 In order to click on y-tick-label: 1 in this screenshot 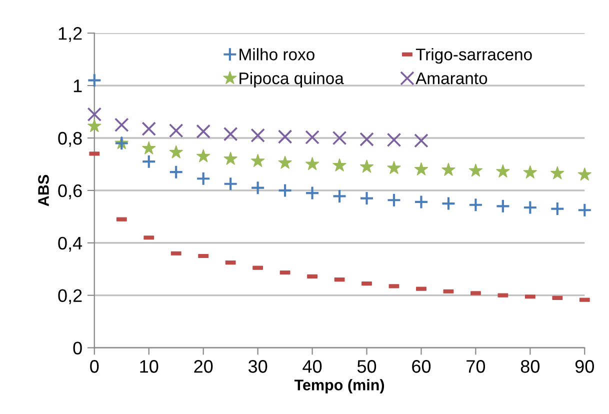, I will do `click(78, 86)`.